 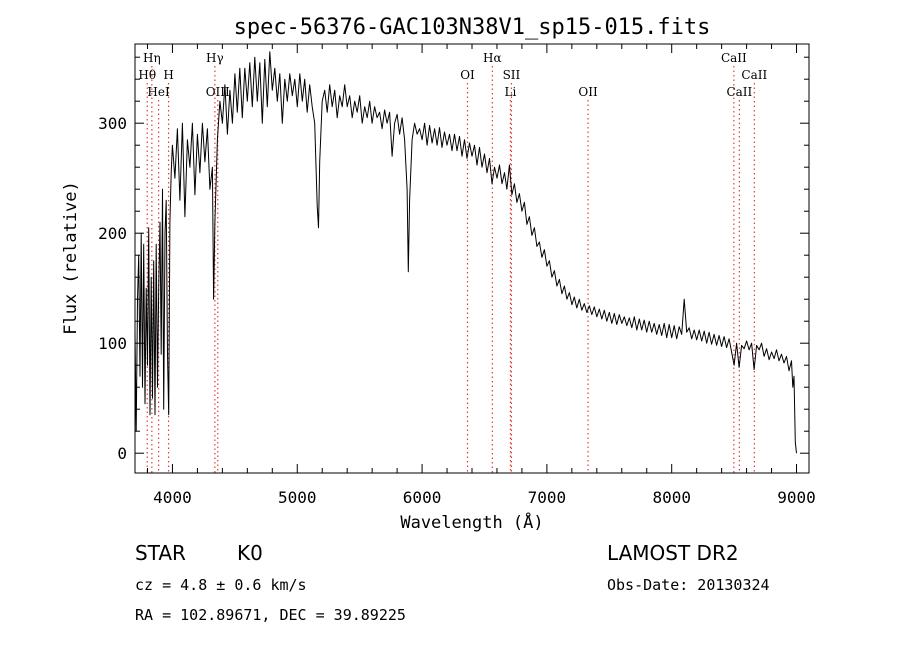 I want to click on spectral-line-label: SII, so click(x=512, y=75).